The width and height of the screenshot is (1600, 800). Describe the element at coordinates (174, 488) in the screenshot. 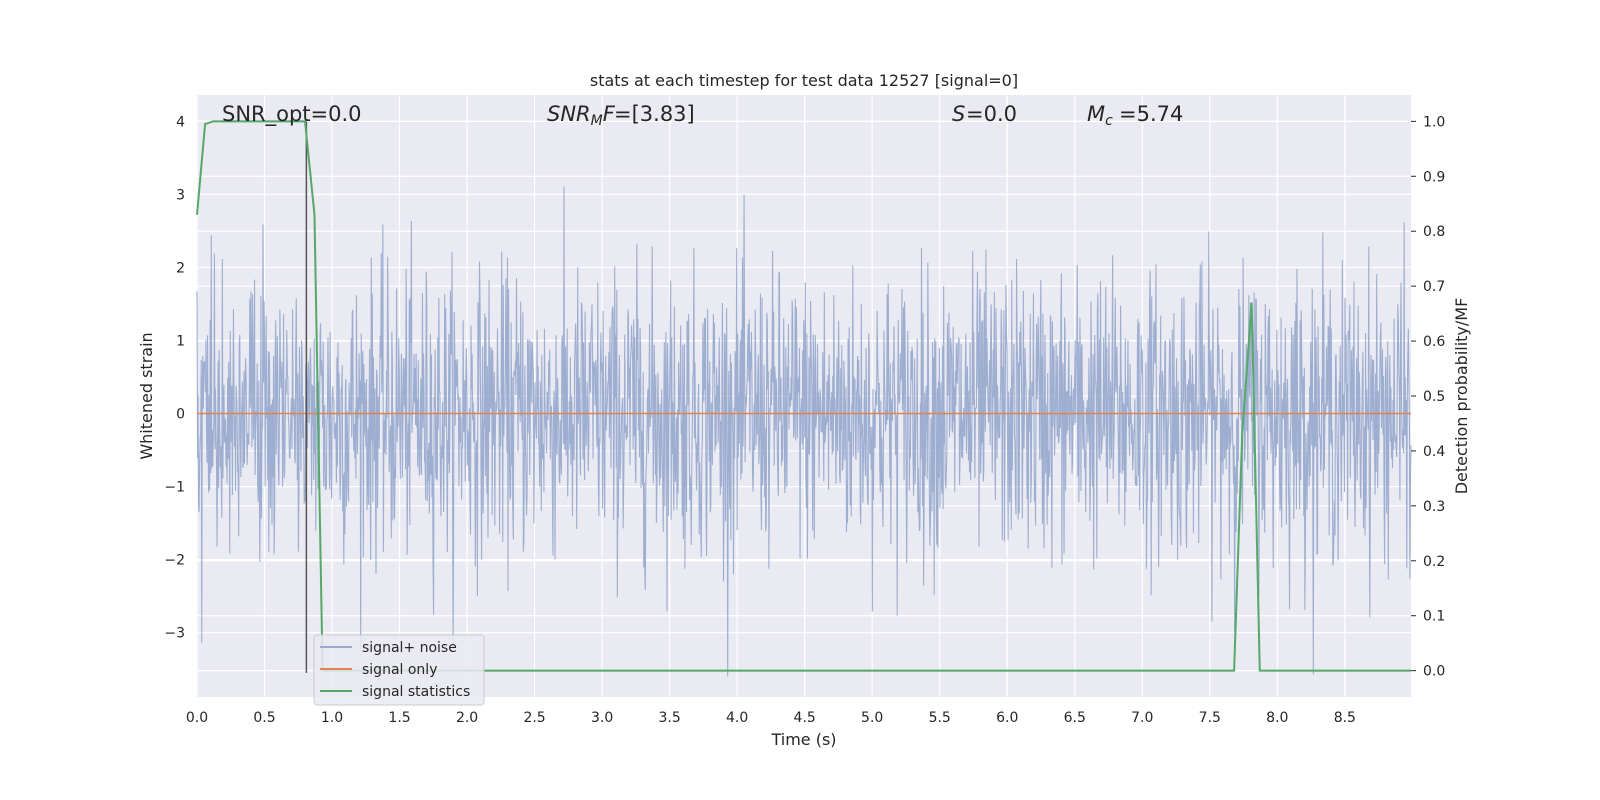

I see `left-y-tick-label: −1` at that location.